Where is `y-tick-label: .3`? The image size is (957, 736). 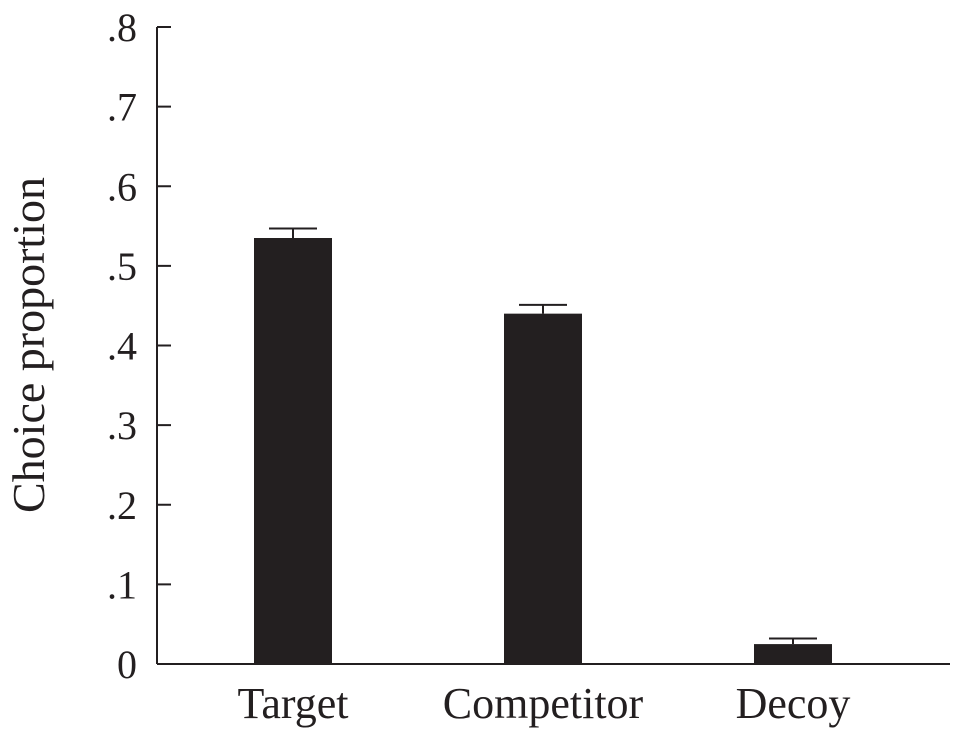 y-tick-label: .3 is located at coordinates (122, 425).